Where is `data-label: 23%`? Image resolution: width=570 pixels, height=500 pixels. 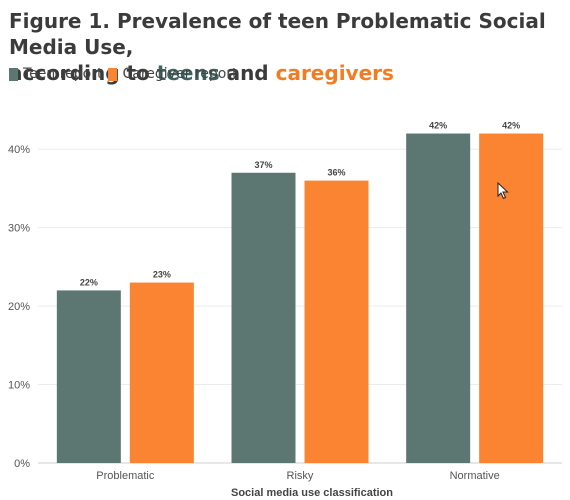 data-label: 23% is located at coordinates (162, 275).